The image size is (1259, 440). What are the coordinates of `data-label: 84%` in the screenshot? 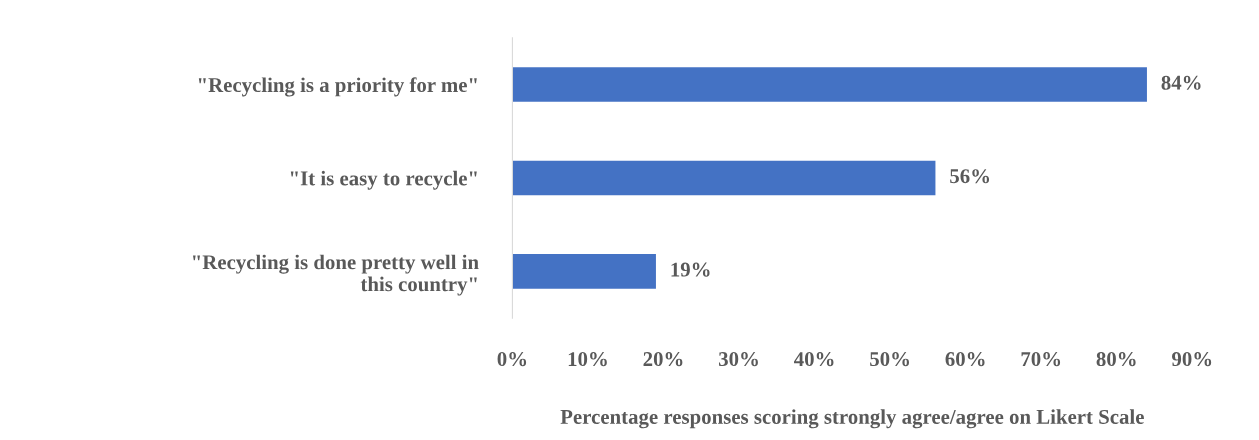 It's located at (1181, 82).